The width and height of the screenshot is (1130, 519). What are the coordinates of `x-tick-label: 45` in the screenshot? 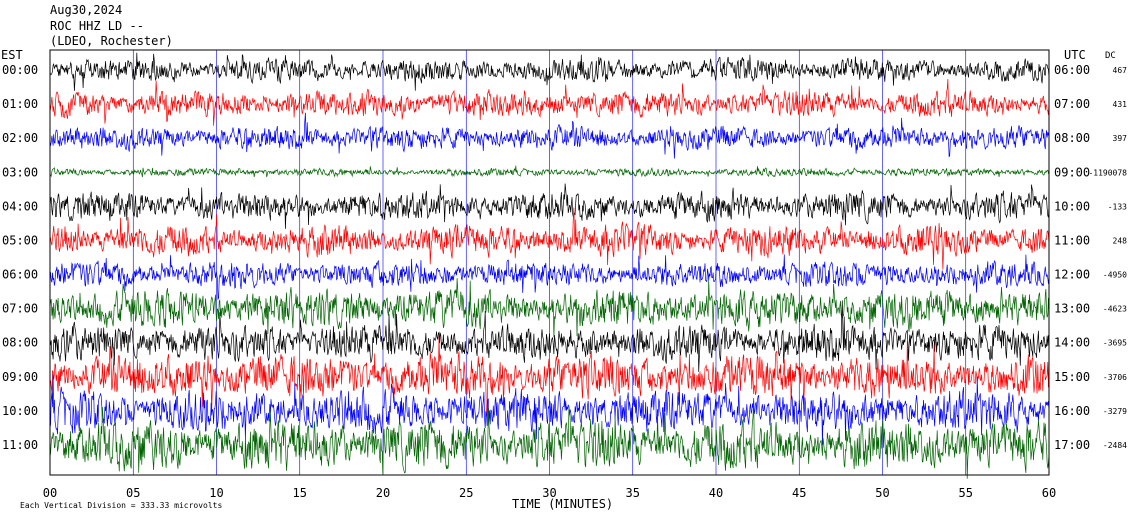 It's located at (799, 493).